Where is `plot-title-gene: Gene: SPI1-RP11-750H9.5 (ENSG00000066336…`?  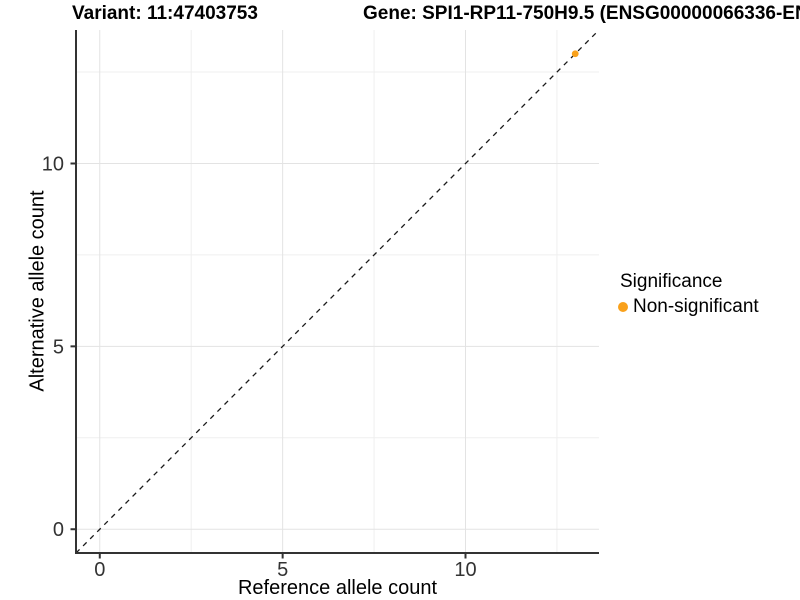
plot-title-gene: Gene: SPI1-RP11-750H9.5 (ENSG00000066336… is located at coordinates (581, 13).